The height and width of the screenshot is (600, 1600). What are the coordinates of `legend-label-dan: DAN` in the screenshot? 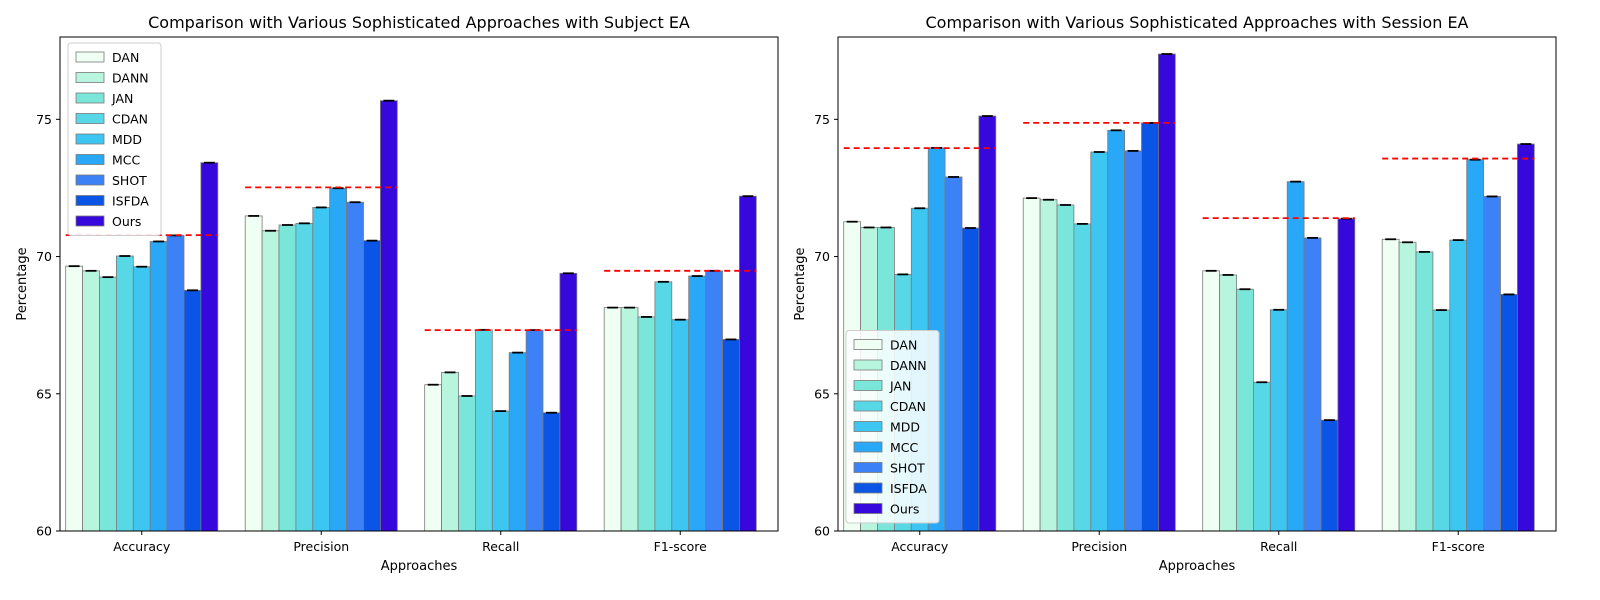 It's located at (903, 345).